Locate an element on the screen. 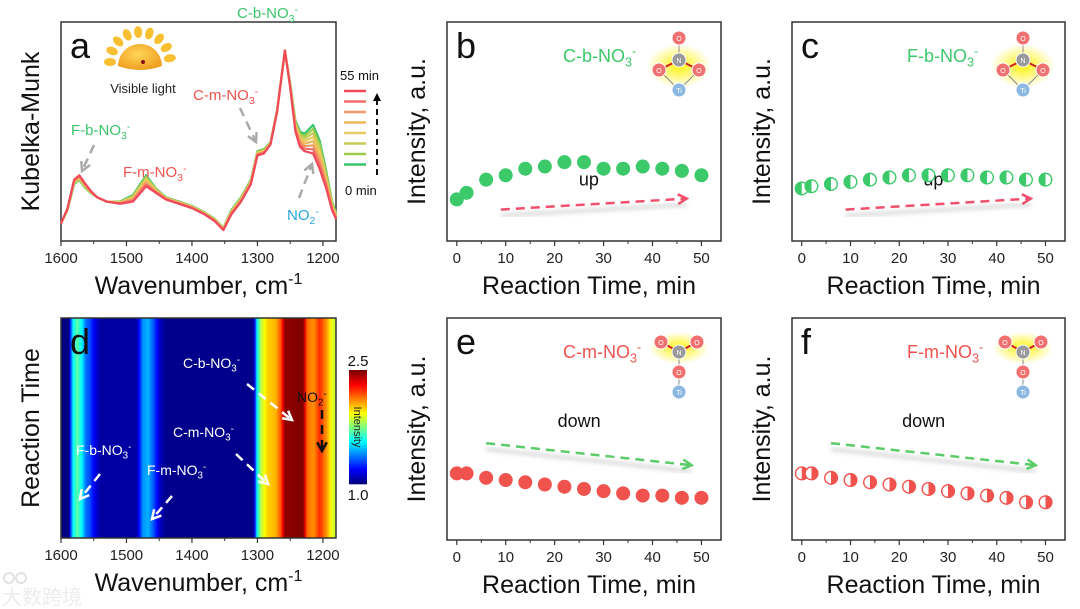 The image size is (1080, 609). nitrogen-atom-symbol: N is located at coordinates (678, 353).